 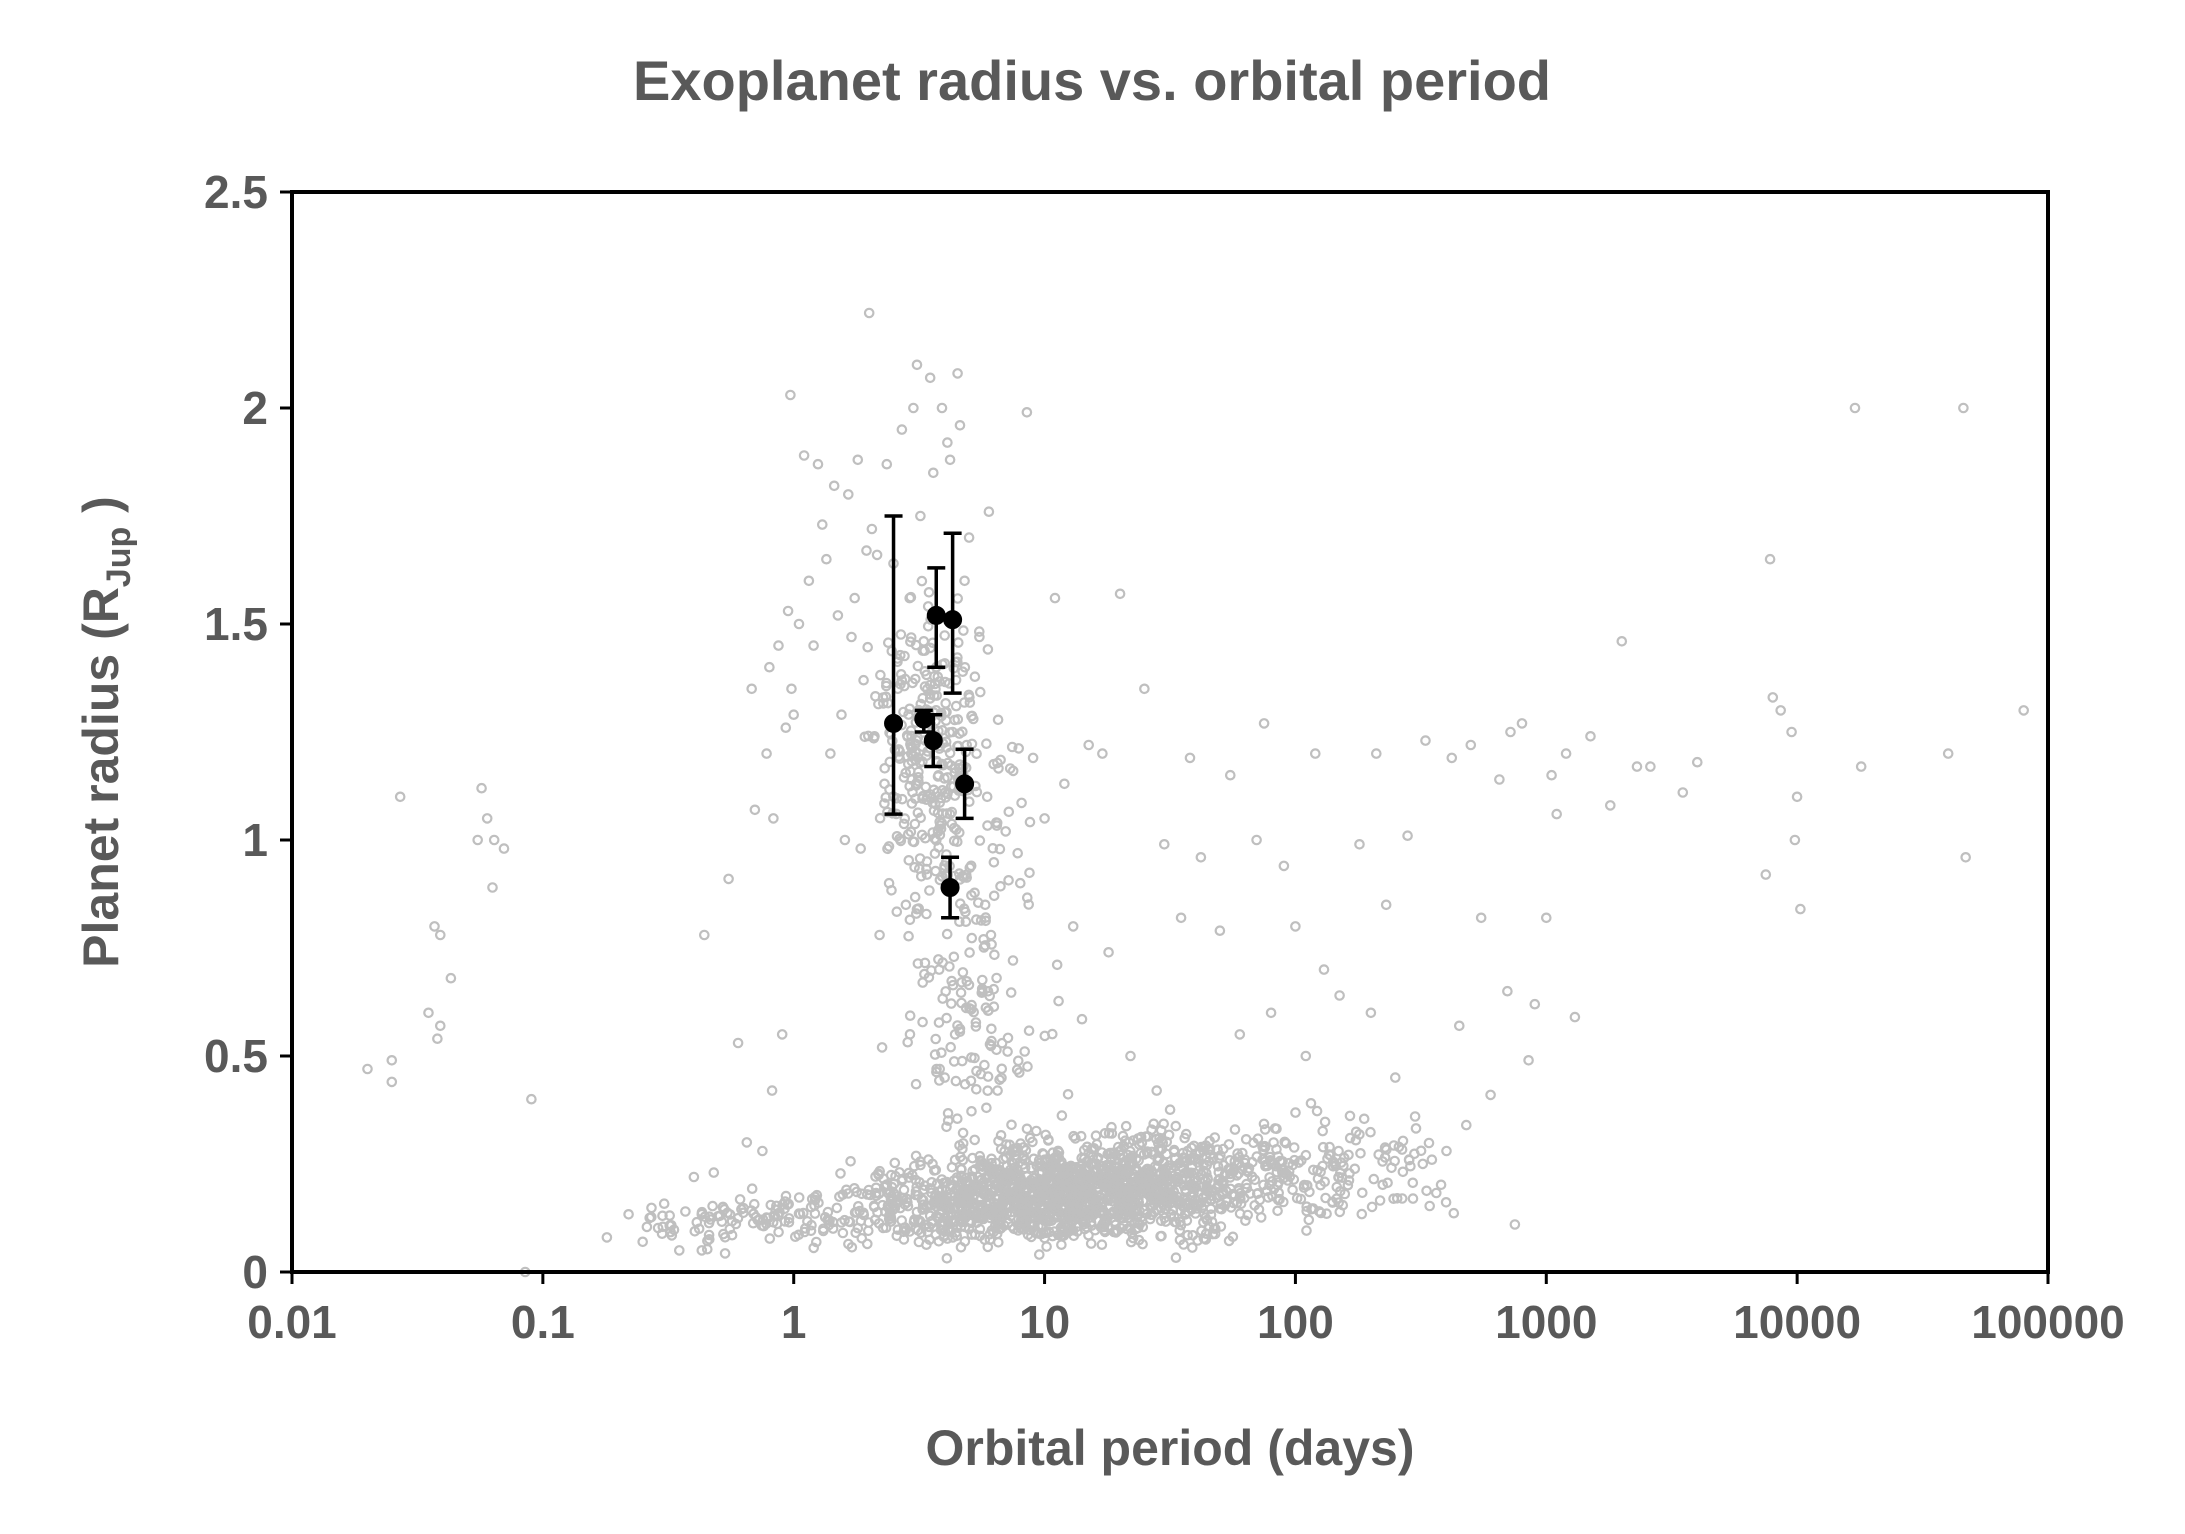 What do you see at coordinates (105, 732) in the screenshot?
I see `y-axis-title: Planet radius (RJup )` at bounding box center [105, 732].